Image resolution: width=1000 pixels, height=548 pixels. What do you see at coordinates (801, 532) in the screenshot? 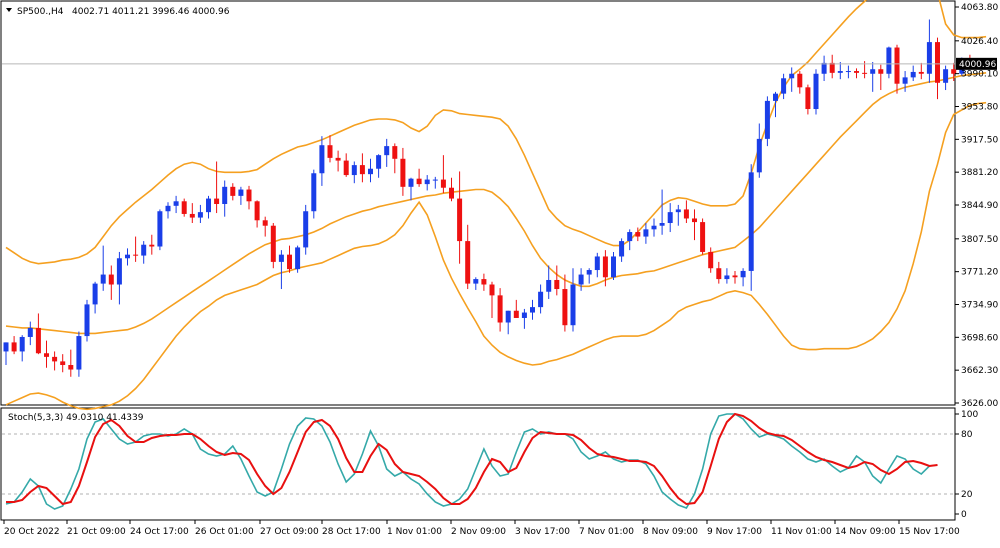
I see `time-tick-label: 11 Nov 01:00` at bounding box center [801, 532].